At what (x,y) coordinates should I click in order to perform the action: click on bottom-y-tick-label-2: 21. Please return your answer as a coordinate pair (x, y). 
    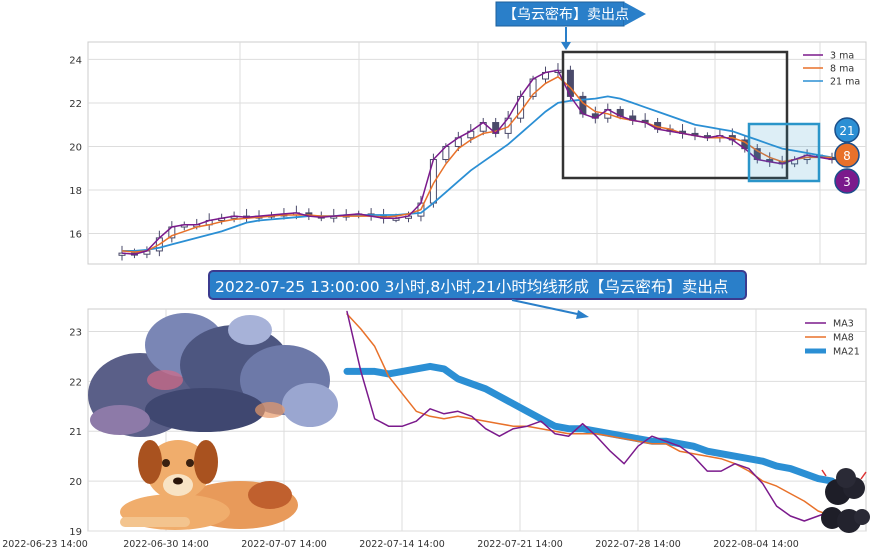
    Looking at the image, I should click on (75, 432).